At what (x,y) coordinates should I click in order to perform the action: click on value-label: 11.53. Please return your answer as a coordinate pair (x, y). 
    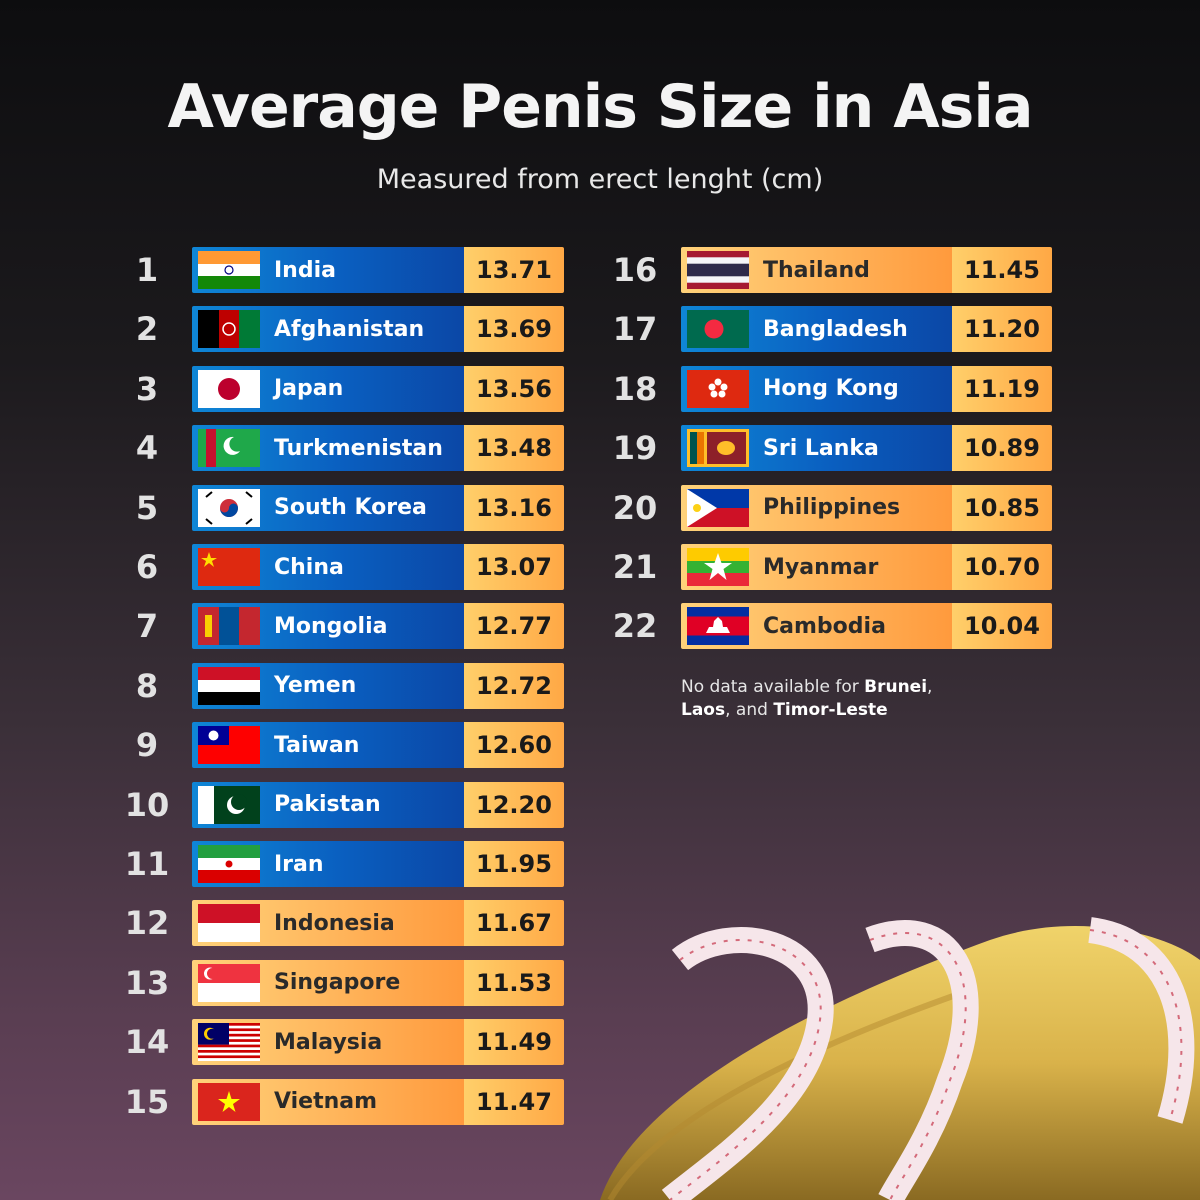
    Looking at the image, I should click on (514, 982).